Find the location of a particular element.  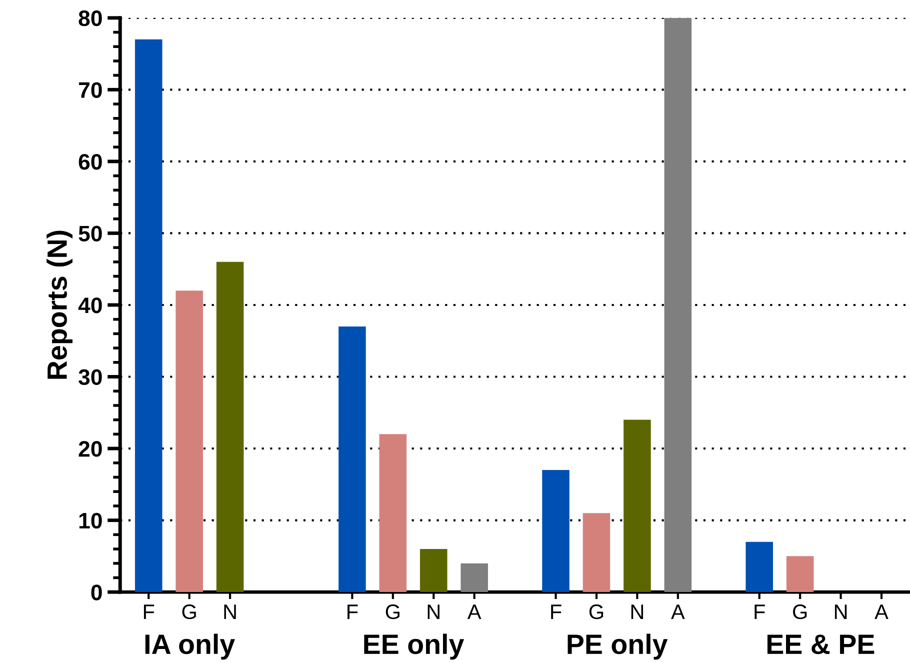

y-tick-label: 80 is located at coordinates (90, 18).